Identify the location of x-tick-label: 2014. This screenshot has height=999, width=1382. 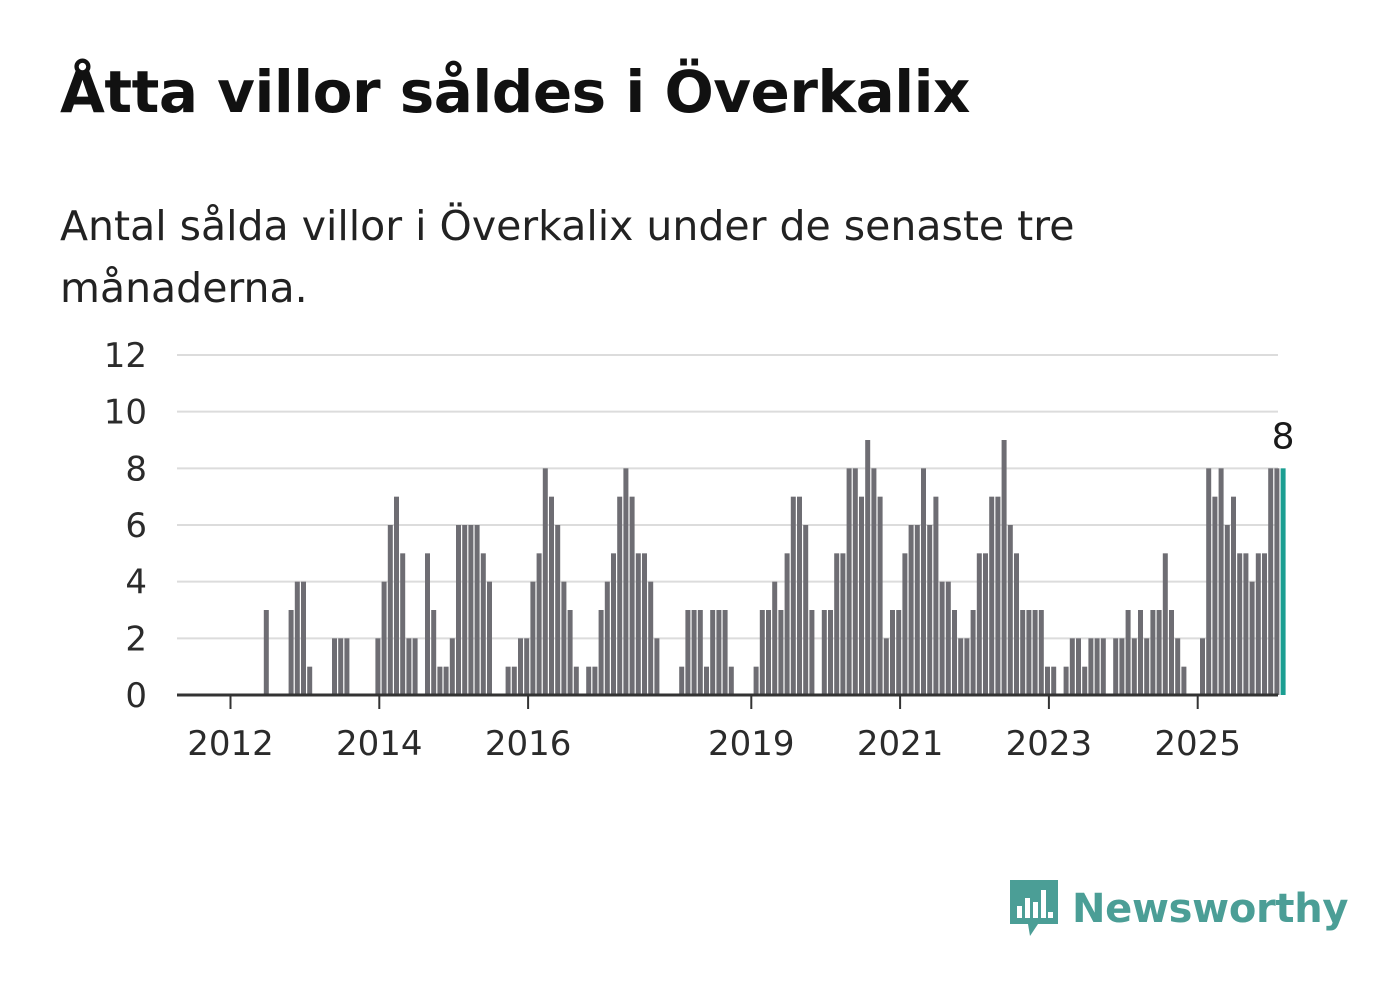
(379, 744).